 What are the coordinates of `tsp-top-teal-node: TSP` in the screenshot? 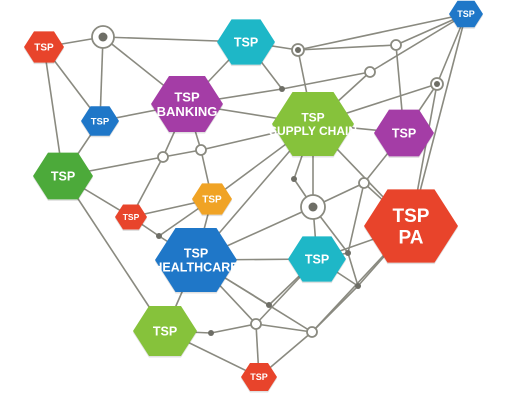 It's located at (246, 43).